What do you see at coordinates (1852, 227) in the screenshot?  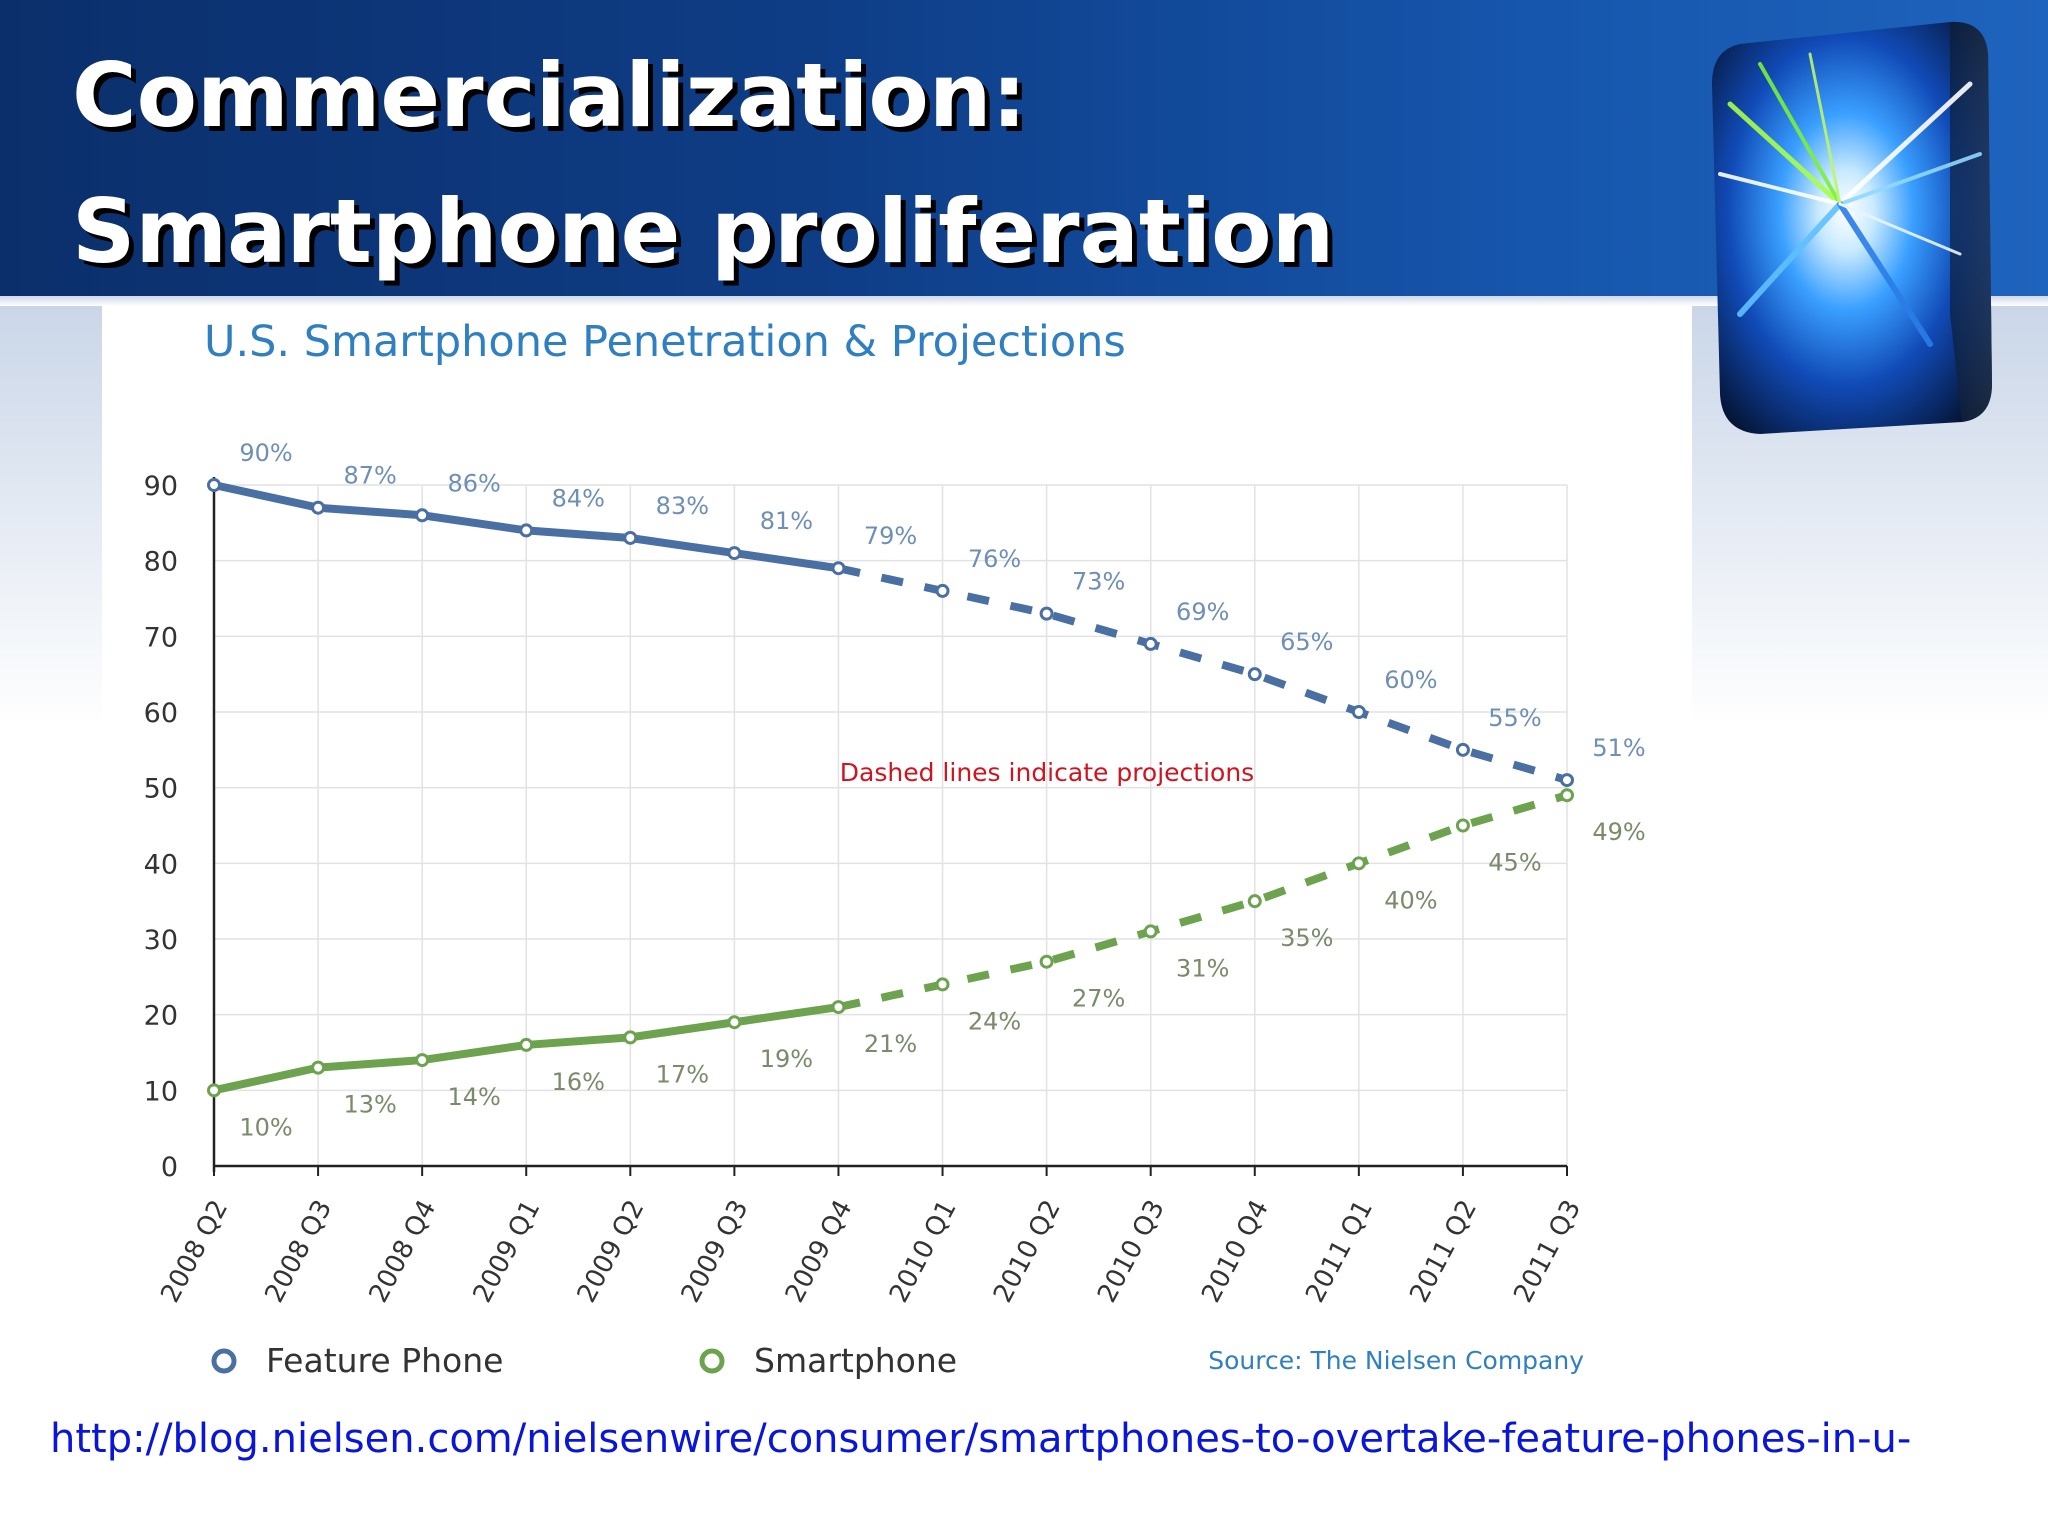 I see `light-burst-logo-icon` at bounding box center [1852, 227].